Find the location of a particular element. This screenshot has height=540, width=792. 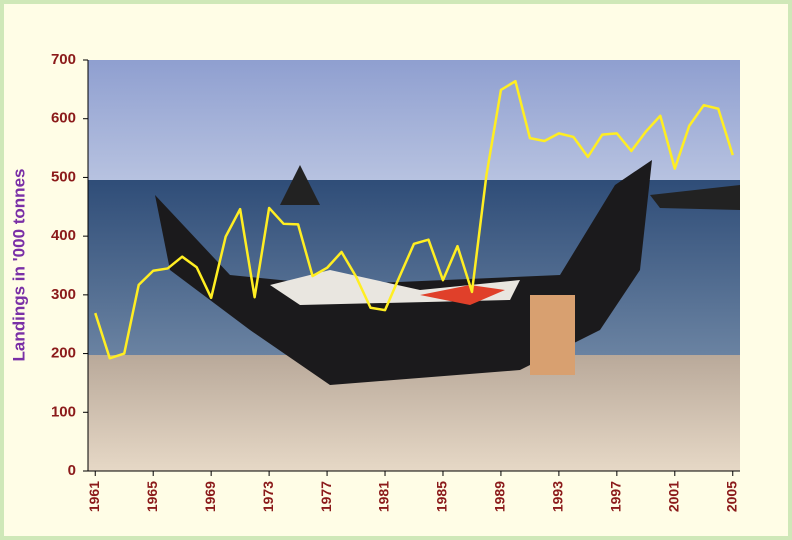

x-tick-label: 1993 is located at coordinates (558, 496).